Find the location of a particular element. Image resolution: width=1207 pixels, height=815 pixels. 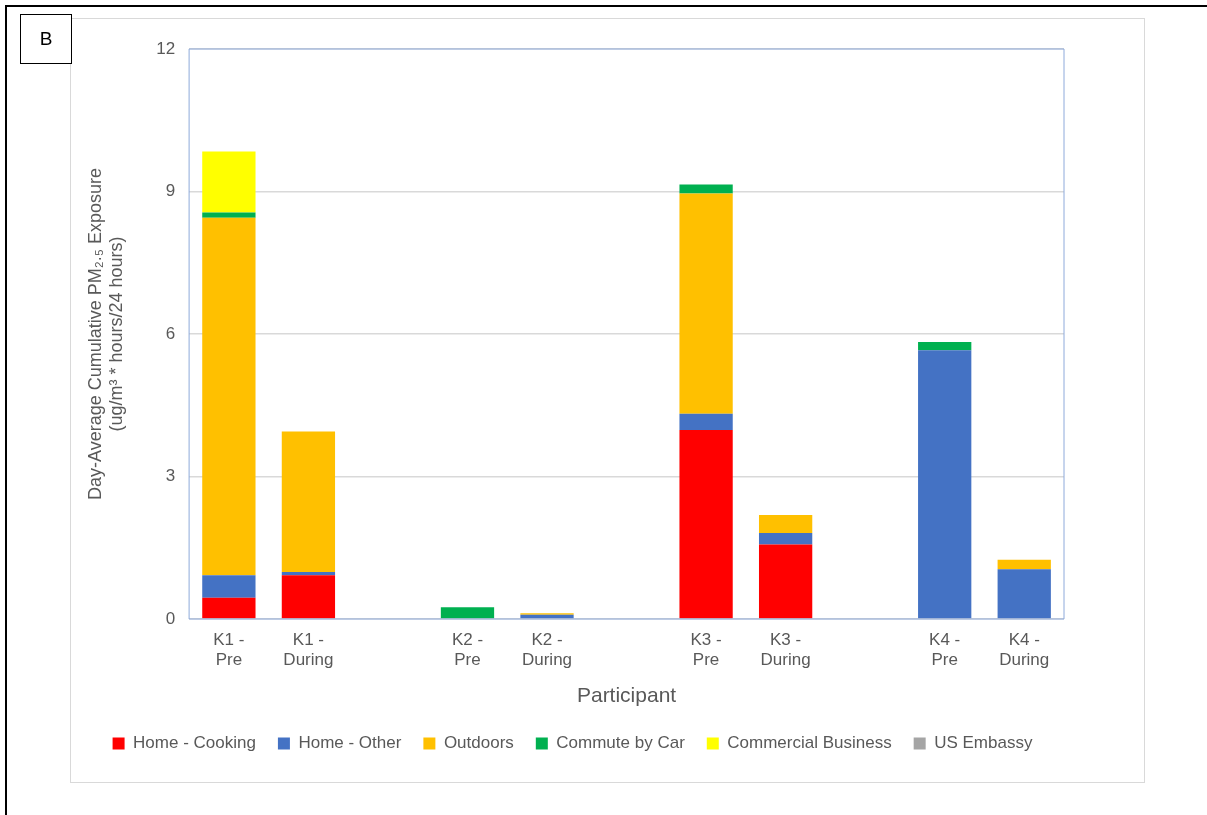

legend-label: Home - Cooking is located at coordinates (194, 743).